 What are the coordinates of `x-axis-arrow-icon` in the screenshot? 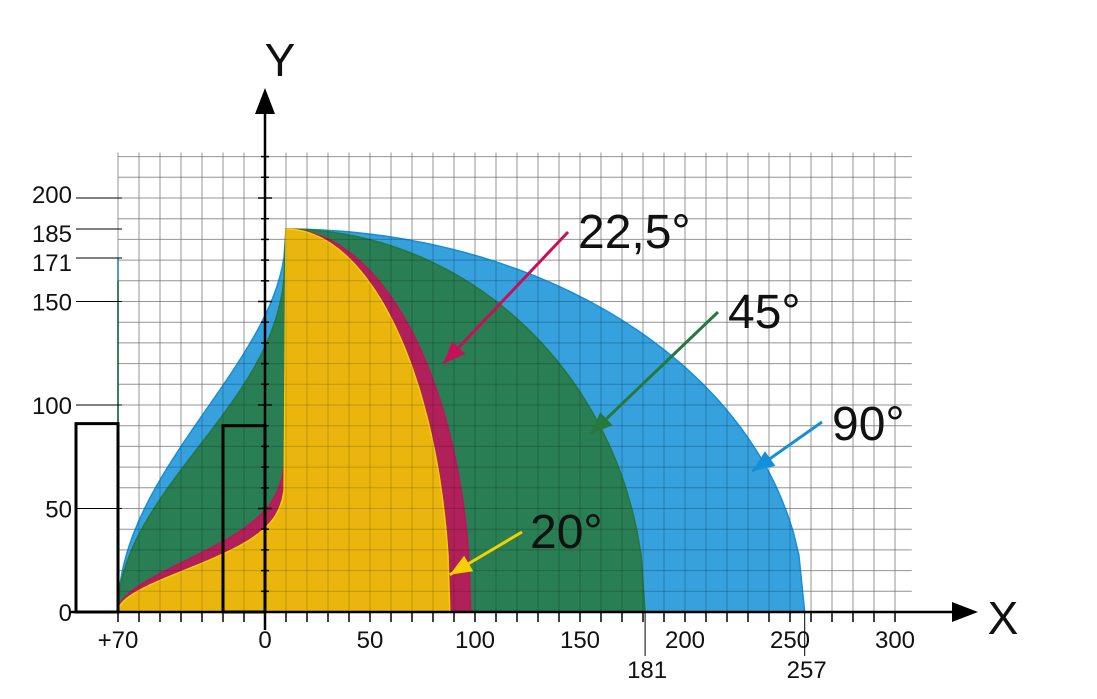 It's located at (965, 612).